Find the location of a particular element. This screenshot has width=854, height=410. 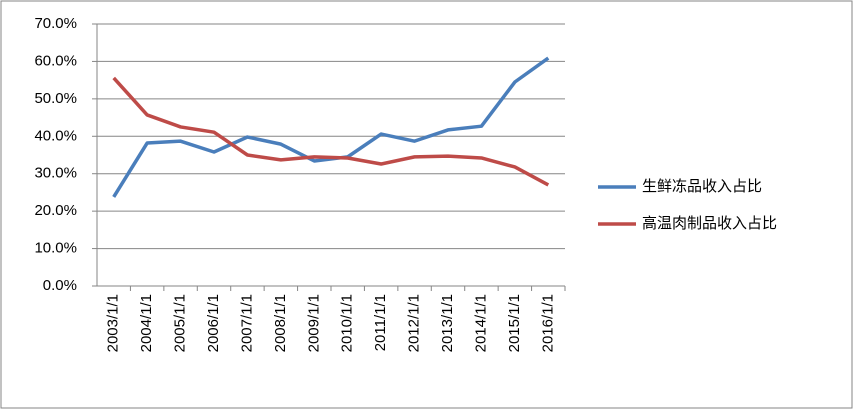

x-tick-label: 2011/1/1 is located at coordinates (380, 322).